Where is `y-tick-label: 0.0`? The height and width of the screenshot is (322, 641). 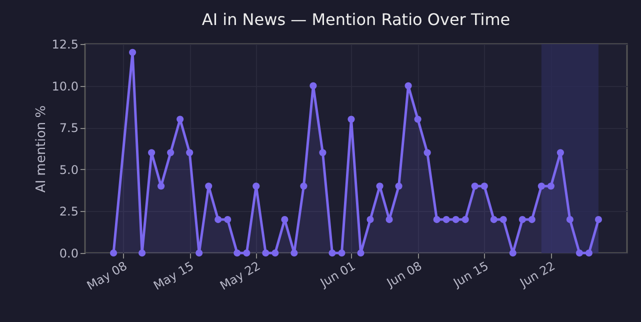 y-tick-label: 0.0 is located at coordinates (68, 253).